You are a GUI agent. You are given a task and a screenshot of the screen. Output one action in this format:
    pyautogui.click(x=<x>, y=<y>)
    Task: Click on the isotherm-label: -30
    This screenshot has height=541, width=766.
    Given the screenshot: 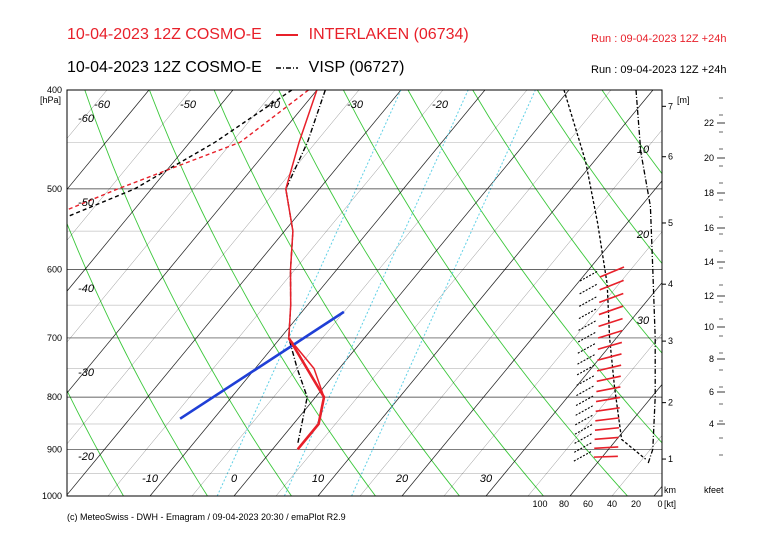 What is the action you would take?
    pyautogui.click(x=355, y=105)
    